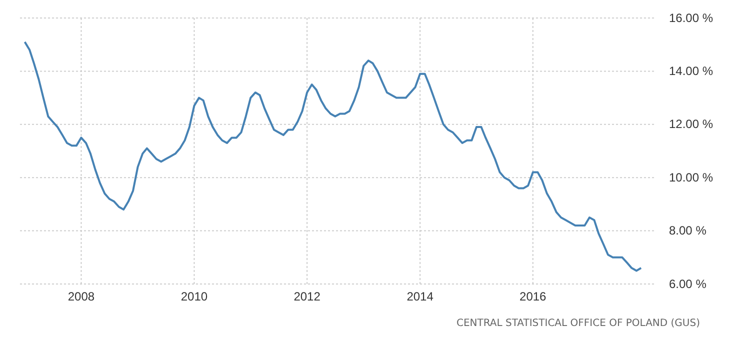 Image resolution: width=730 pixels, height=340 pixels. Describe the element at coordinates (691, 71) in the screenshot. I see `y-tick-label: 14.00 %` at that location.